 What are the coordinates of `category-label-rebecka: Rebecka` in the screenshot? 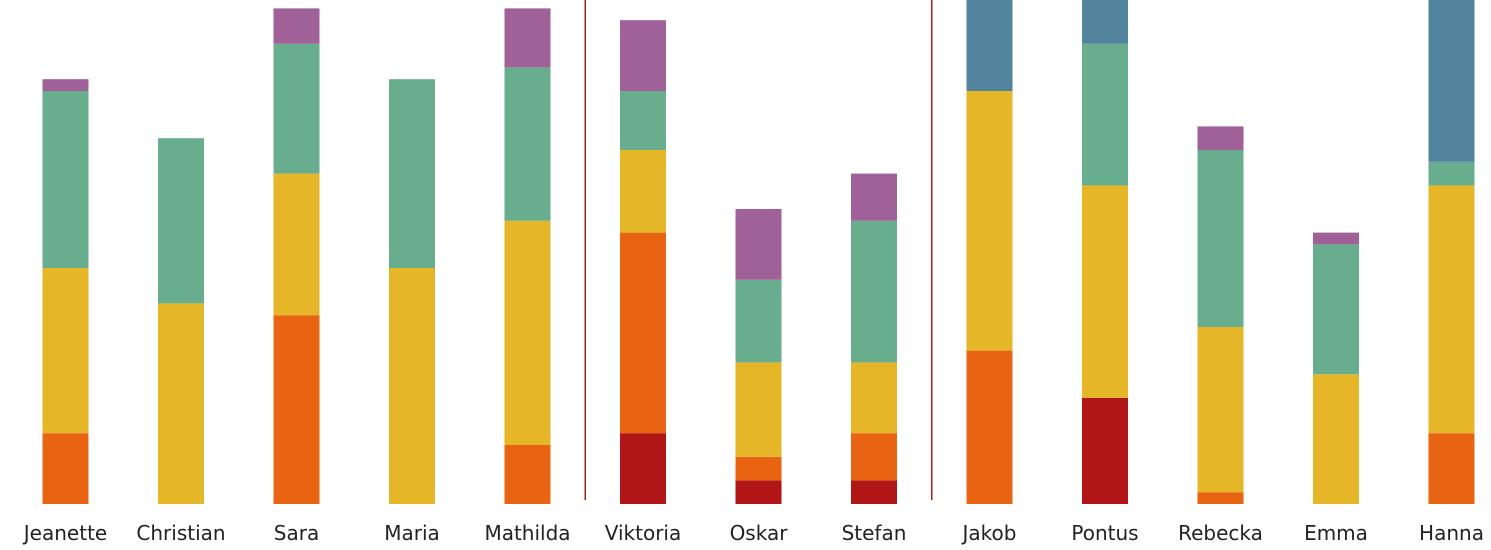 It's located at (1220, 533).